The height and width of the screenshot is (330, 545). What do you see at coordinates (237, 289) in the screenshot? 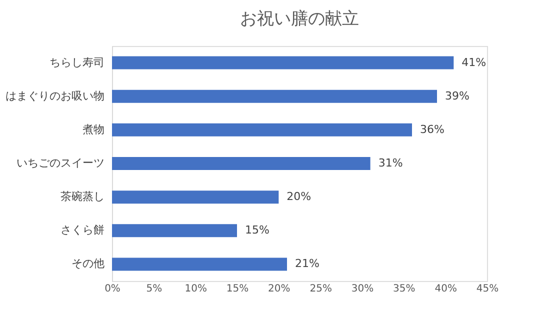
I see `x-tick-label: 15%` at bounding box center [237, 289].